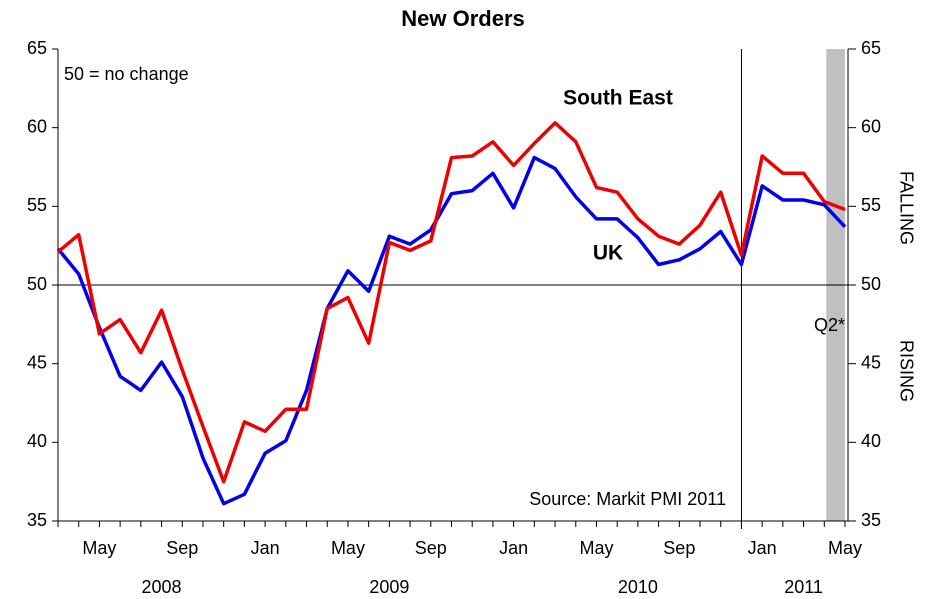  Describe the element at coordinates (871, 520) in the screenshot. I see `y2-tick-label: 35` at that location.